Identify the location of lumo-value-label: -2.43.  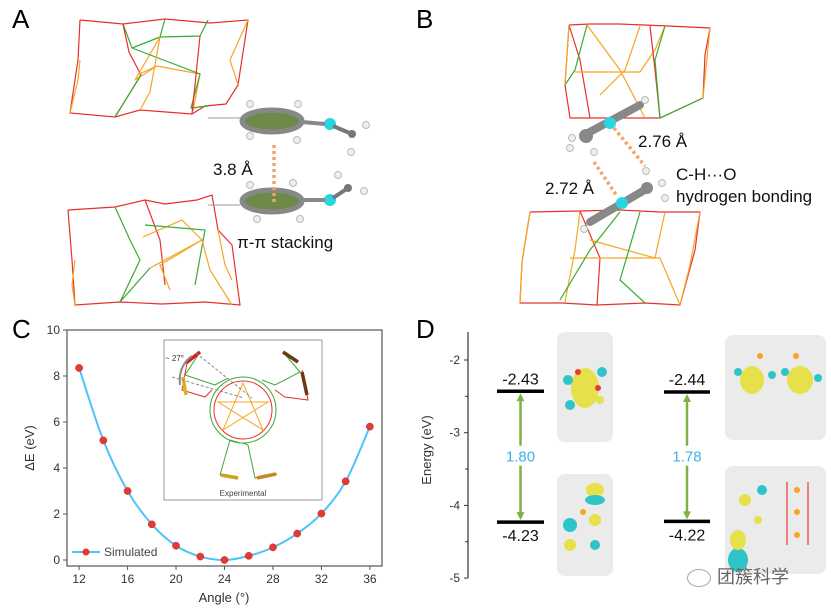
(520, 379).